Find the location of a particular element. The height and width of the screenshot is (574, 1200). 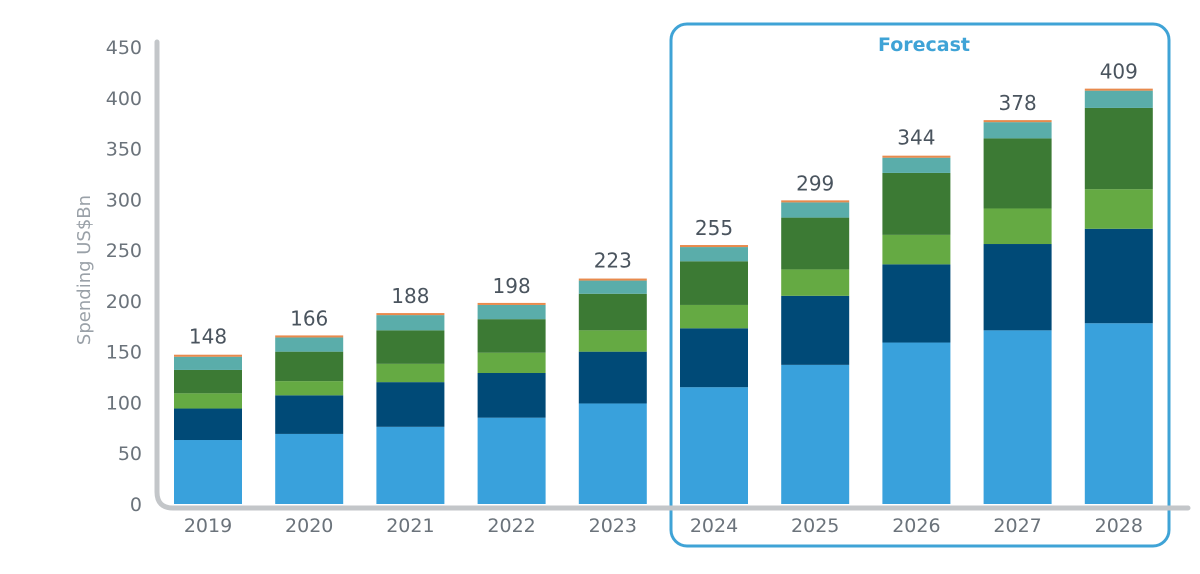

bar-segment-2020-s6 is located at coordinates (309, 336).